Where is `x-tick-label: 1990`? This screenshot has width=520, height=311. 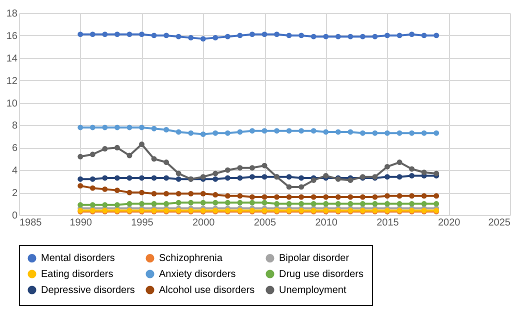
x-tick-label: 1990 is located at coordinates (81, 223).